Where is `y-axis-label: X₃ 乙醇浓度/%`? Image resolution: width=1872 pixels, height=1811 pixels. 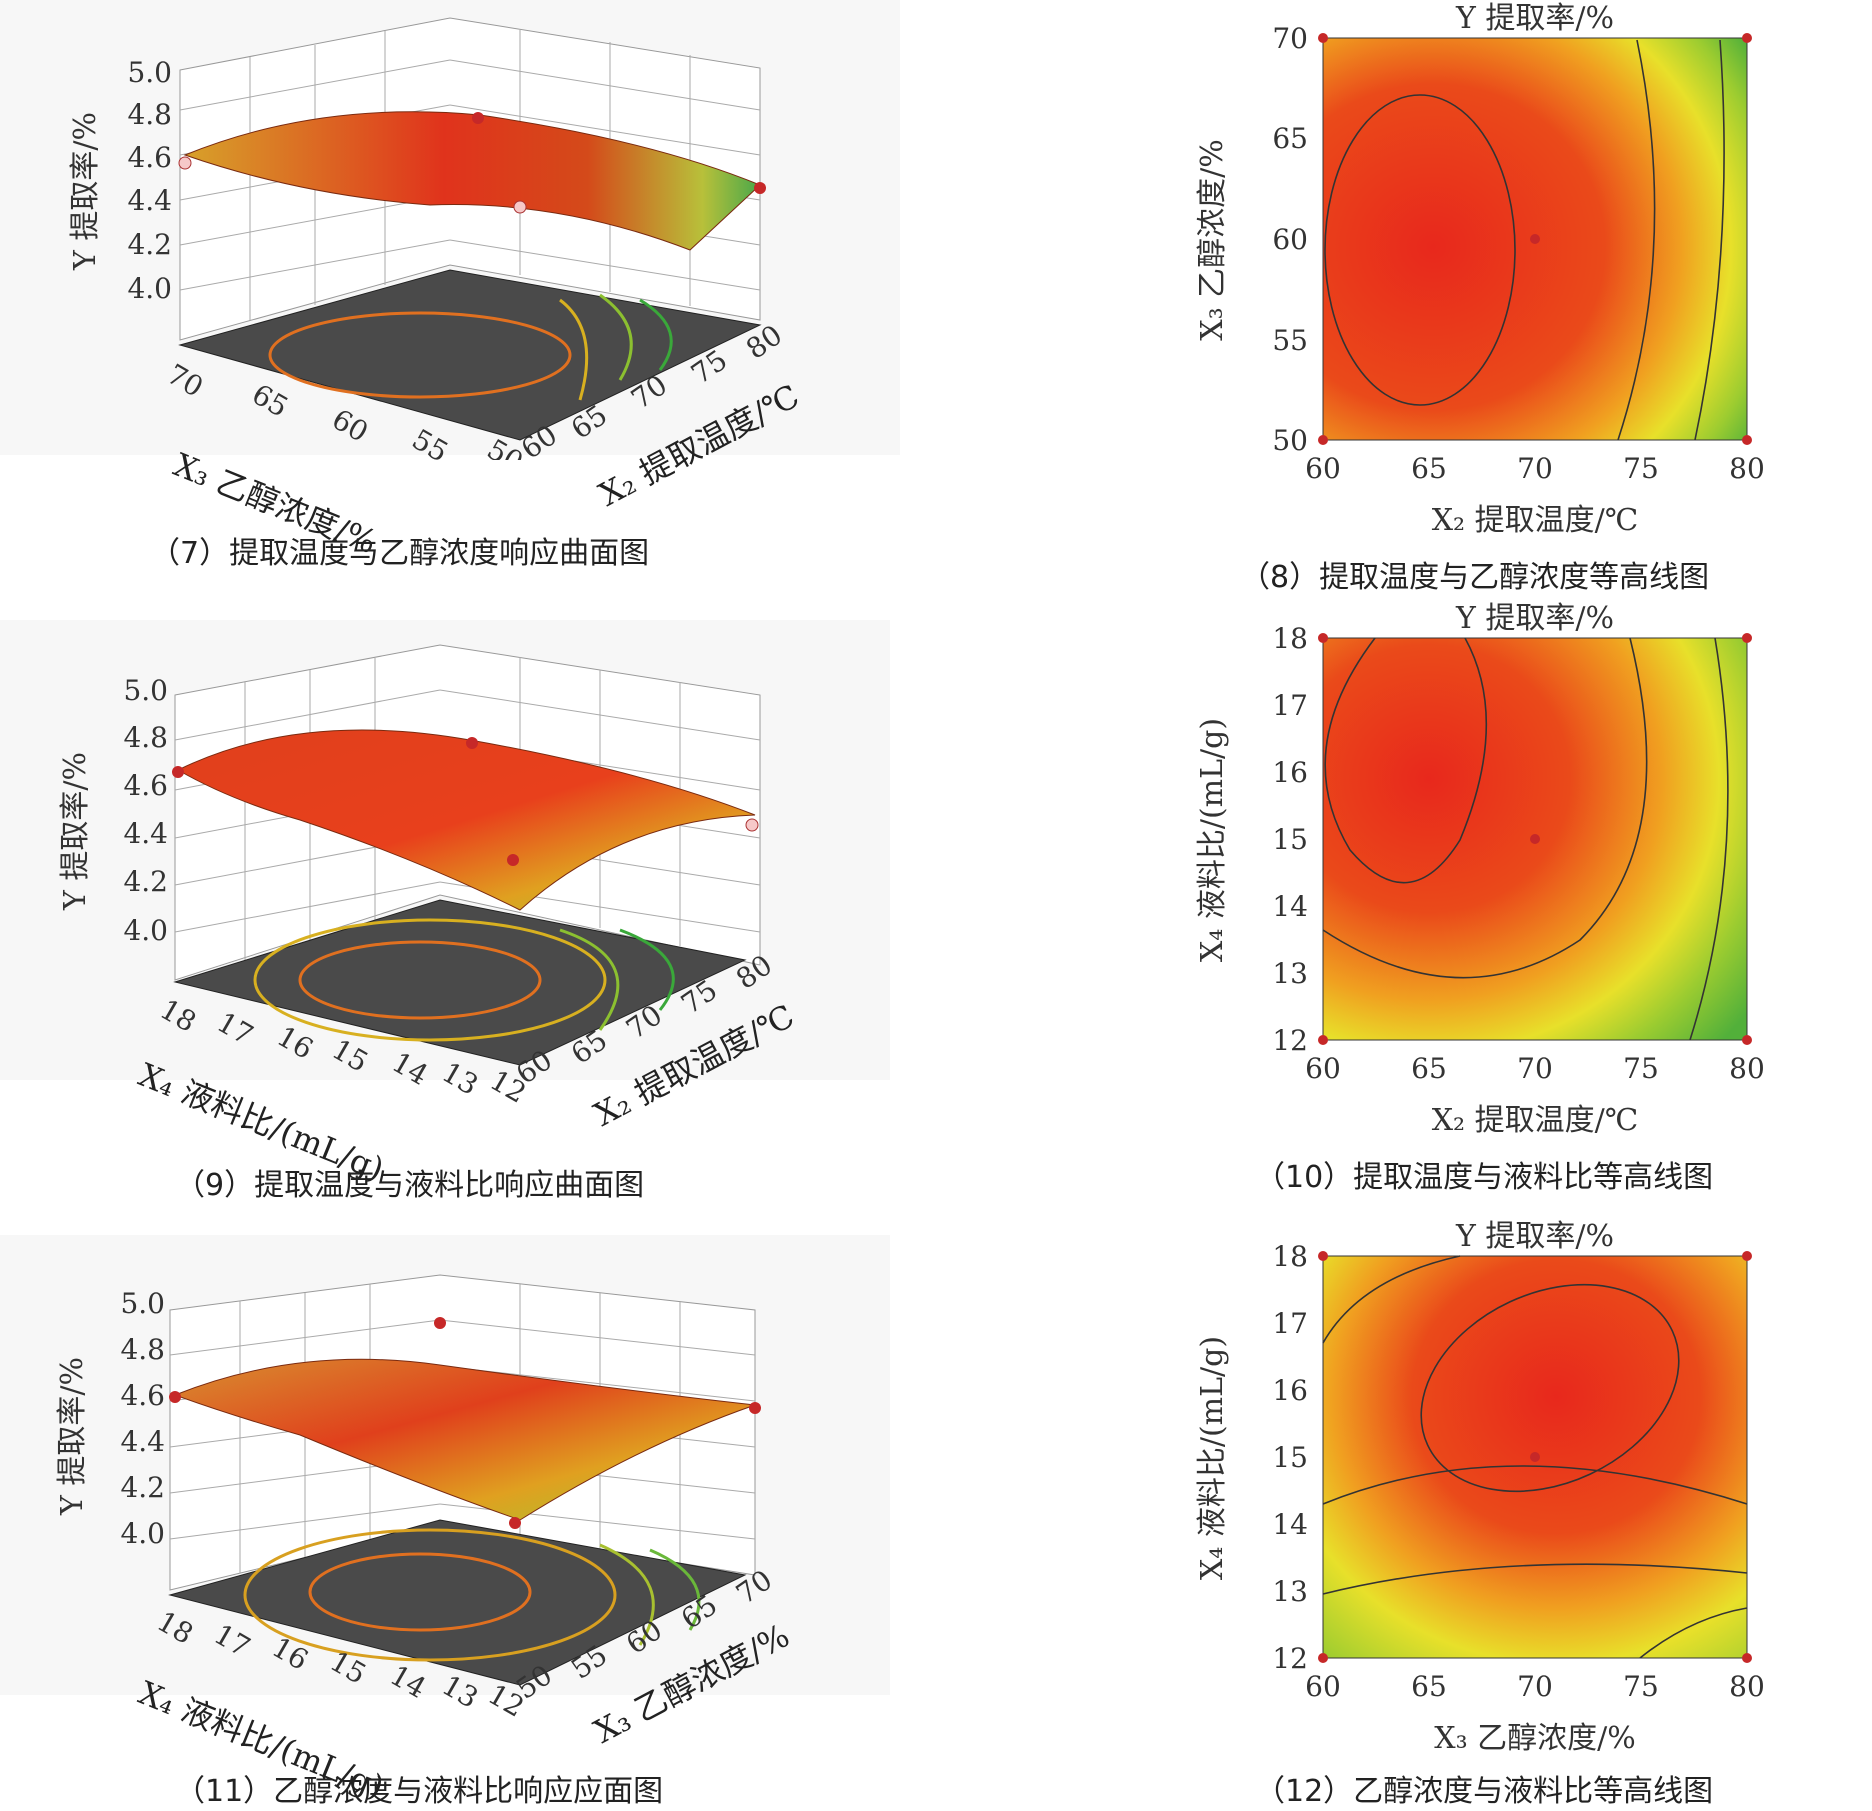
y-axis-label: X₃ 乙醇浓度/% is located at coordinates (1212, 240).